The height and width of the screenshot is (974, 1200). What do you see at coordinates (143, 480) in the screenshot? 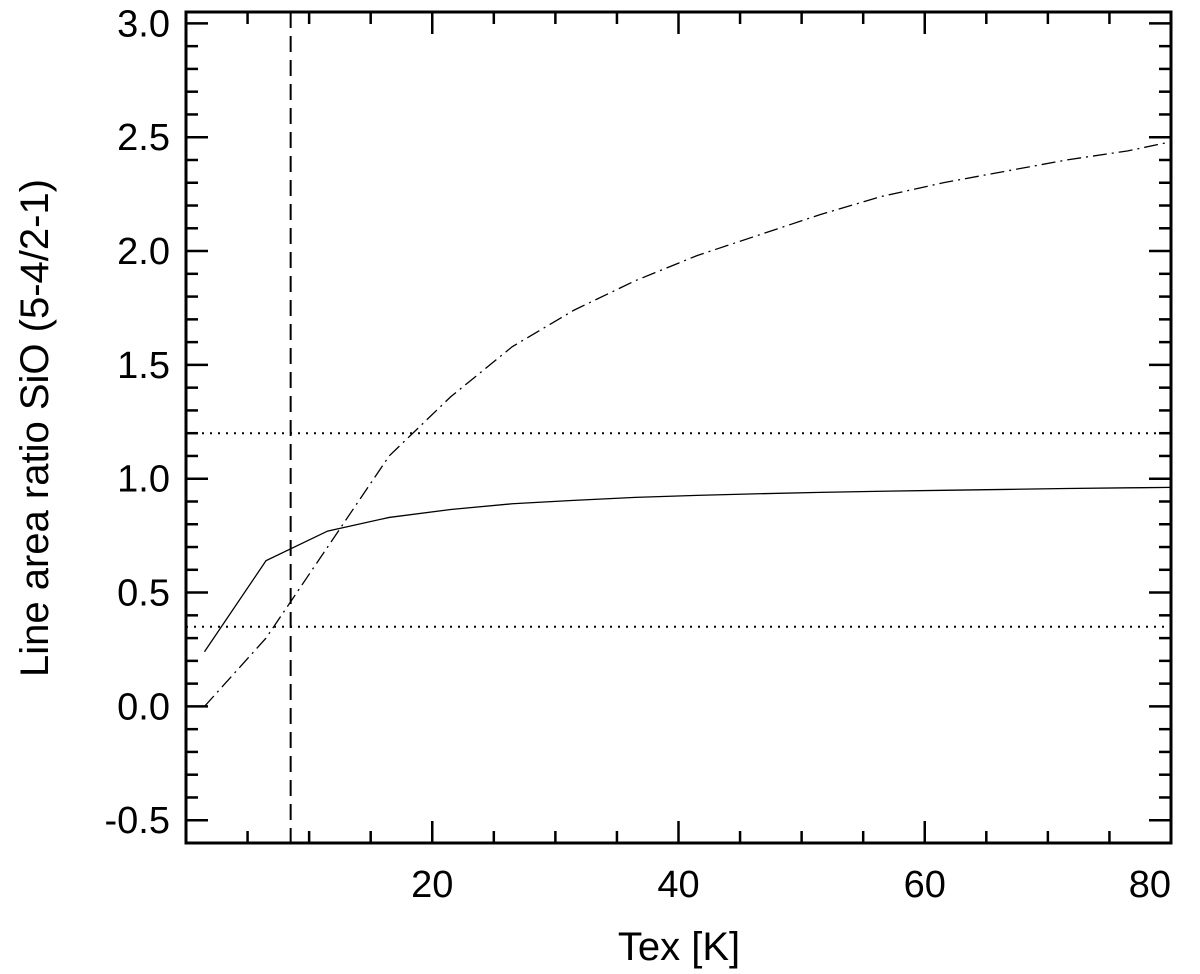
I see `y-tick-label: 1.0` at bounding box center [143, 480].